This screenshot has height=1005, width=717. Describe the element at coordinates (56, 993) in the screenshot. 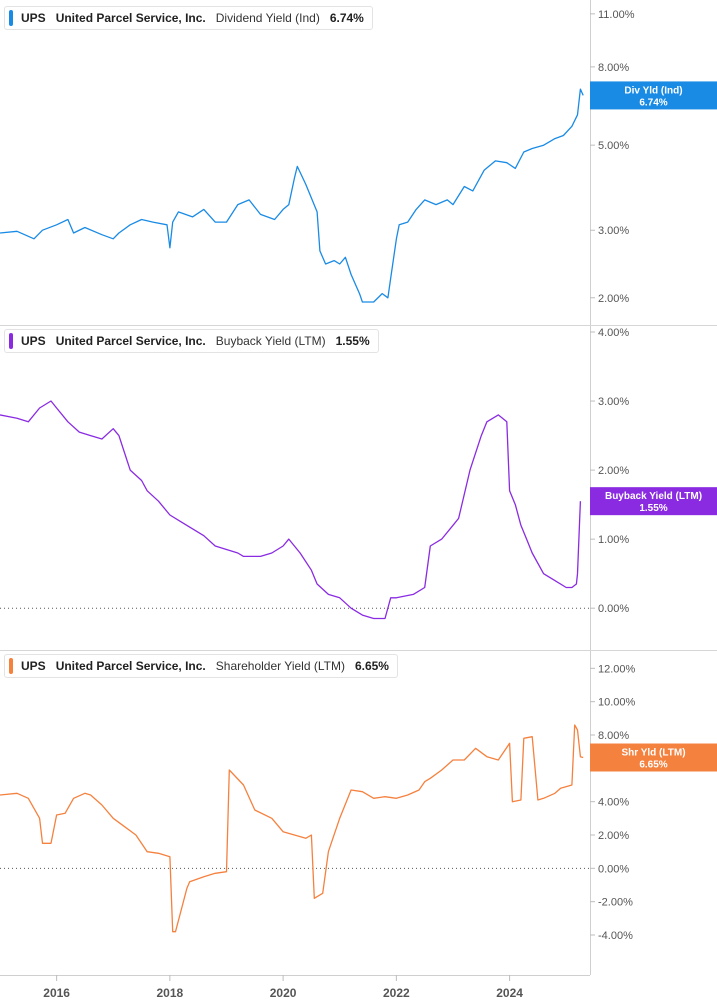

I see `x-tick-label: 2016` at that location.